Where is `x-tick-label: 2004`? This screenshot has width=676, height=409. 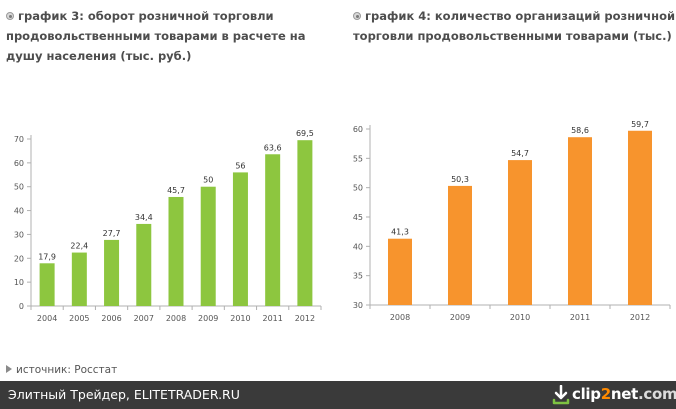
x-tick-label: 2004 is located at coordinates (47, 318).